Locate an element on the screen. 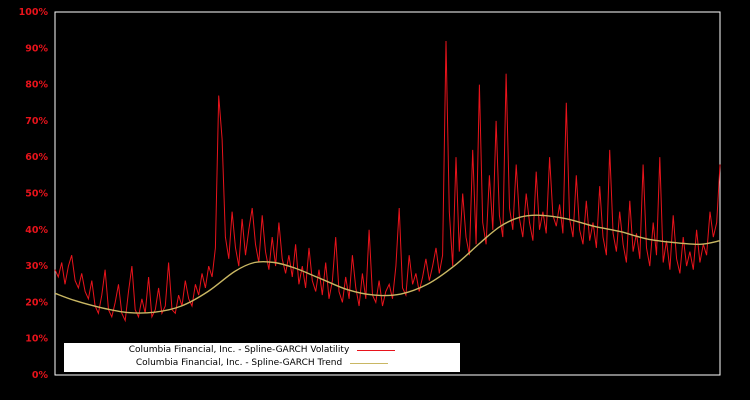  y-tick-label: 20% is located at coordinates (36, 302).